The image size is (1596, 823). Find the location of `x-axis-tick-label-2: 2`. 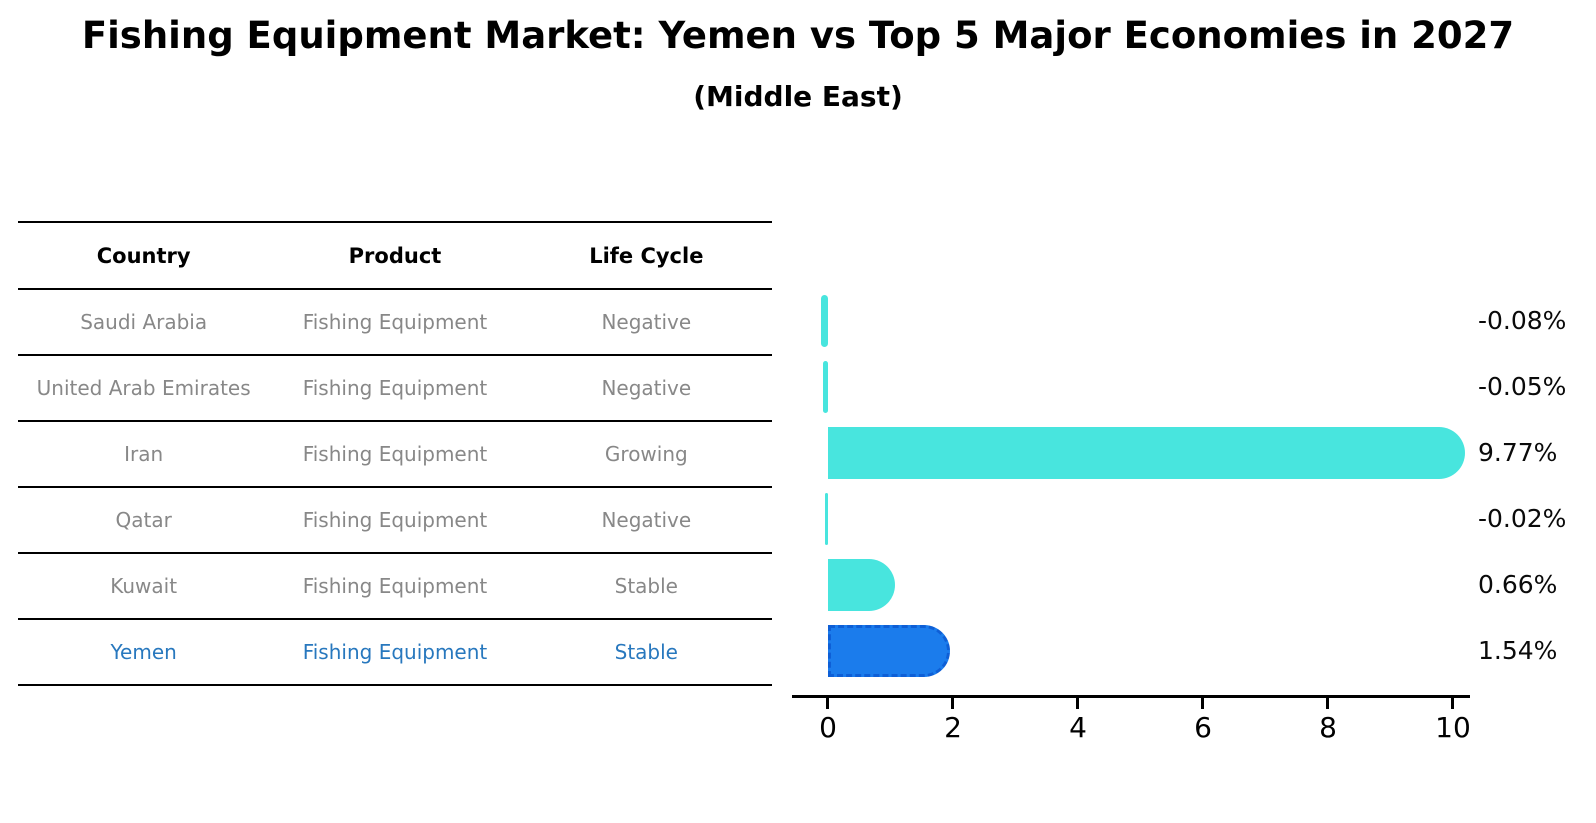

x-axis-tick-label-2: 2 is located at coordinates (953, 727).